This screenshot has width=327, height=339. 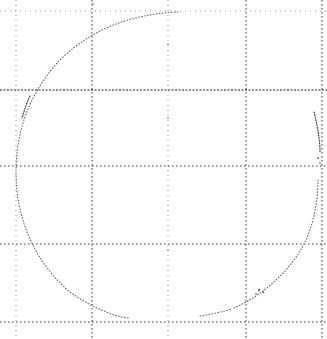 I want to click on circle-arc-left-fragment, so click(x=26, y=107).